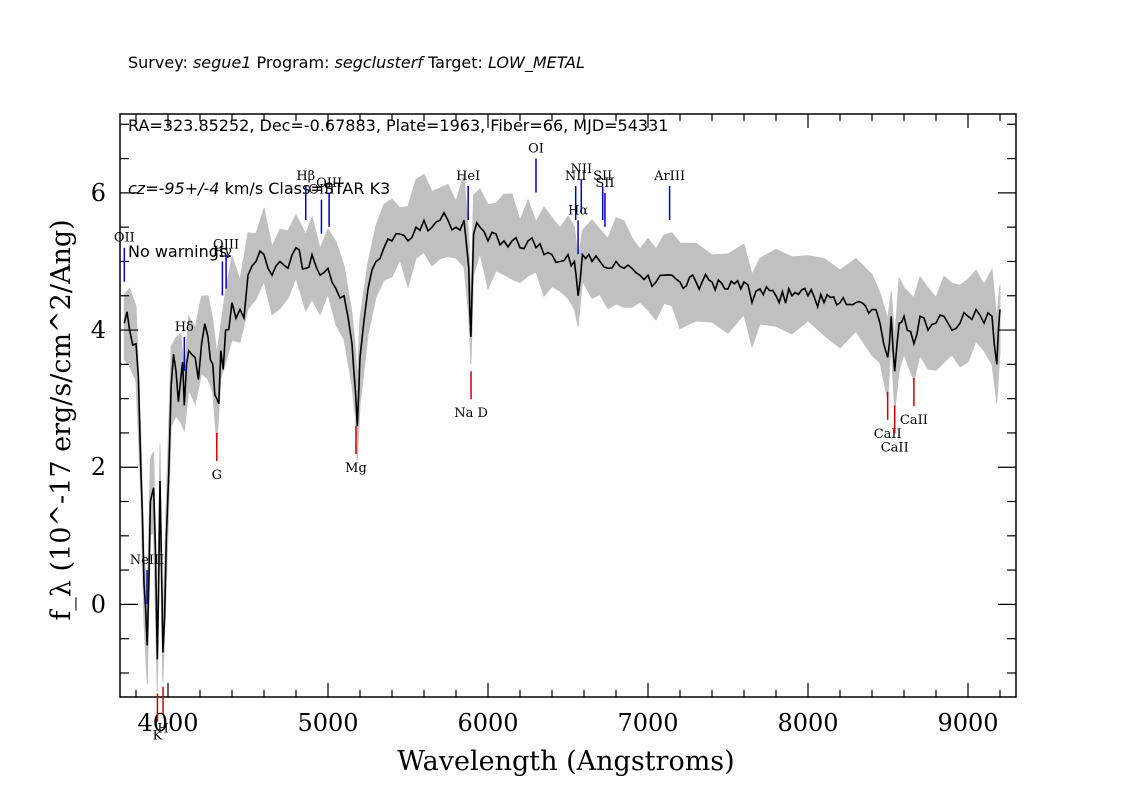 Image resolution: width=1134 pixels, height=810 pixels. What do you see at coordinates (184, 327) in the screenshot?
I see `emission-line-label: Hδ` at bounding box center [184, 327].